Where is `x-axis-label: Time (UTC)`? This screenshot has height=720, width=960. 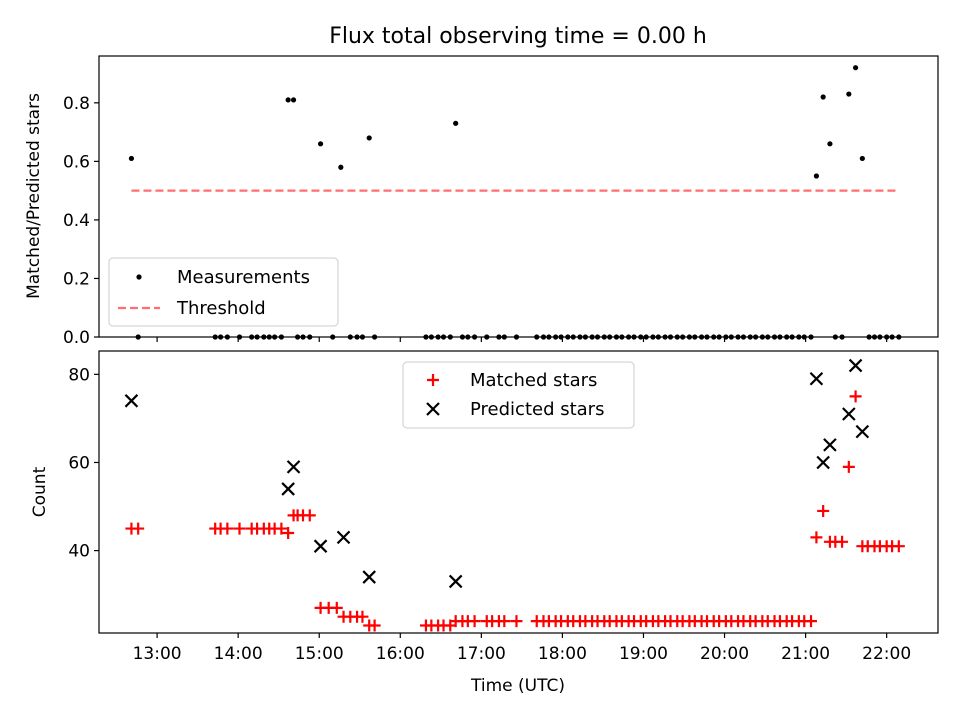 x-axis-label: Time (UTC) is located at coordinates (517, 686).